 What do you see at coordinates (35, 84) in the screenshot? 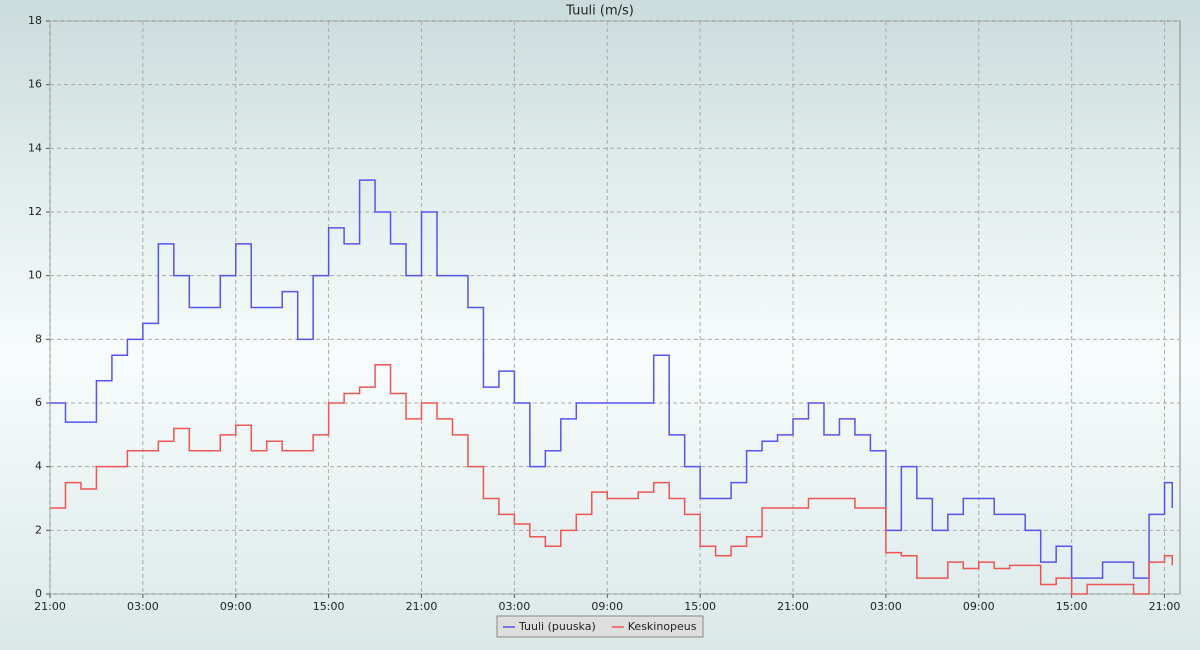
I see `y-tick-label: 16` at bounding box center [35, 84].